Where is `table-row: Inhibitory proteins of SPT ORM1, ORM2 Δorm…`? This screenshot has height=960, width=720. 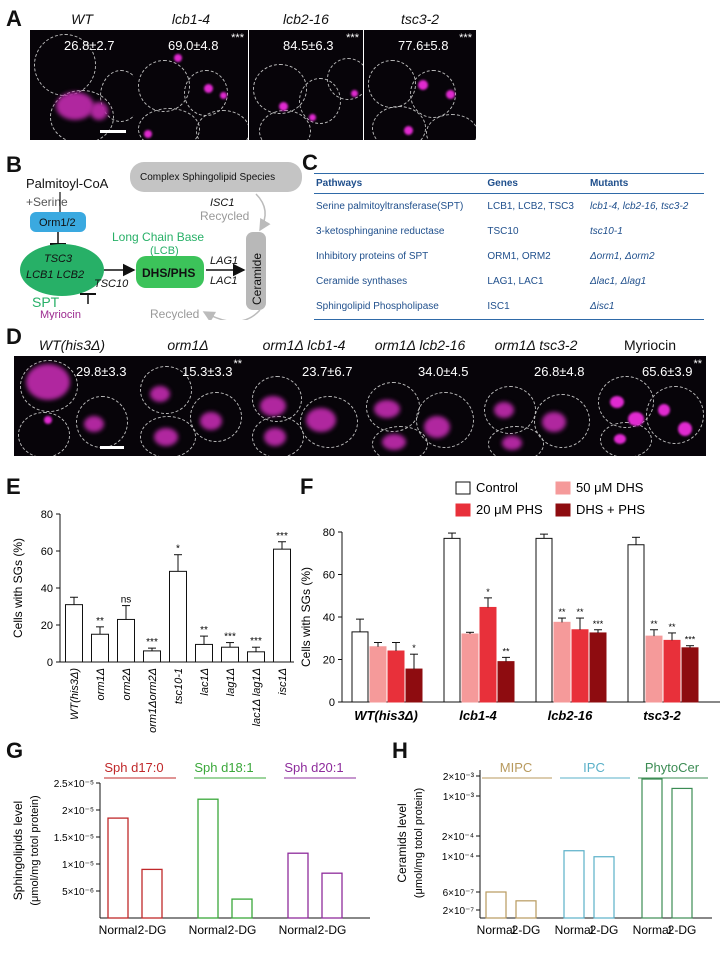 table-row: Inhibitory proteins of SPT ORM1, ORM2 Δorm… is located at coordinates (509, 256).